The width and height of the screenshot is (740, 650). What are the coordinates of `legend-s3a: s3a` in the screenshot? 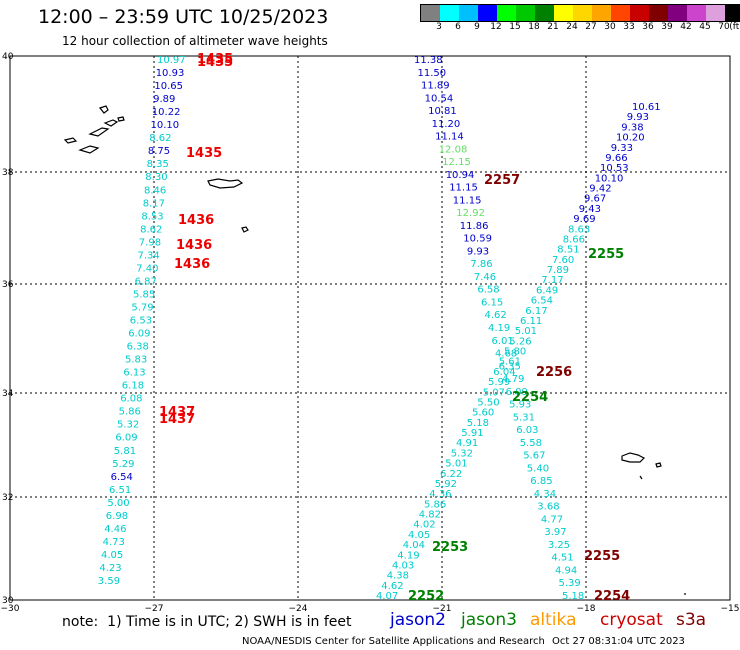 It's located at (691, 620).